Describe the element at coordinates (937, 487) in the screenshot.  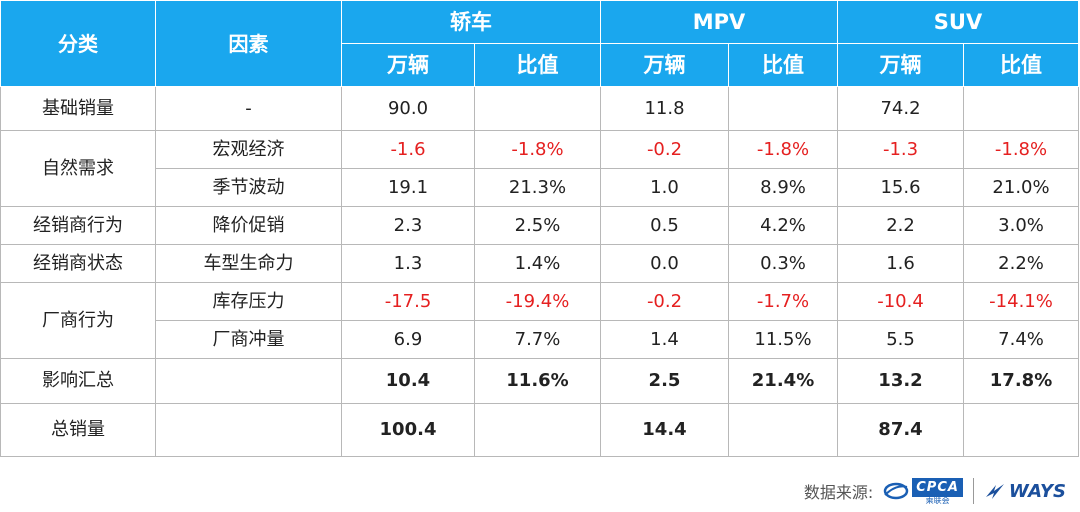
I see `cpca-text: CPCA` at that location.